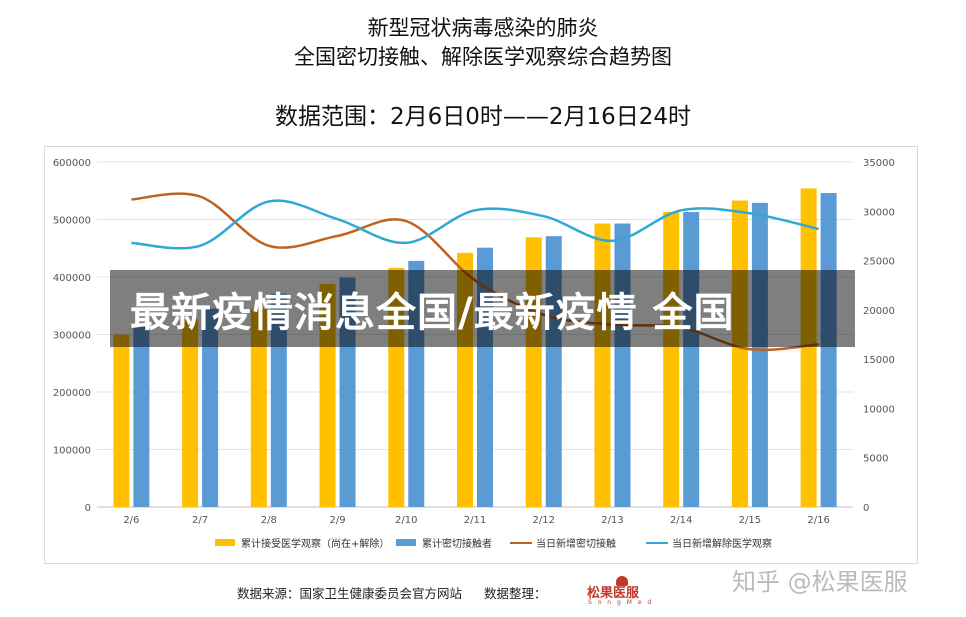 The image size is (966, 617). I want to click on chart-title-line1: 新型冠状病毒感染的肺炎, so click(483, 28).